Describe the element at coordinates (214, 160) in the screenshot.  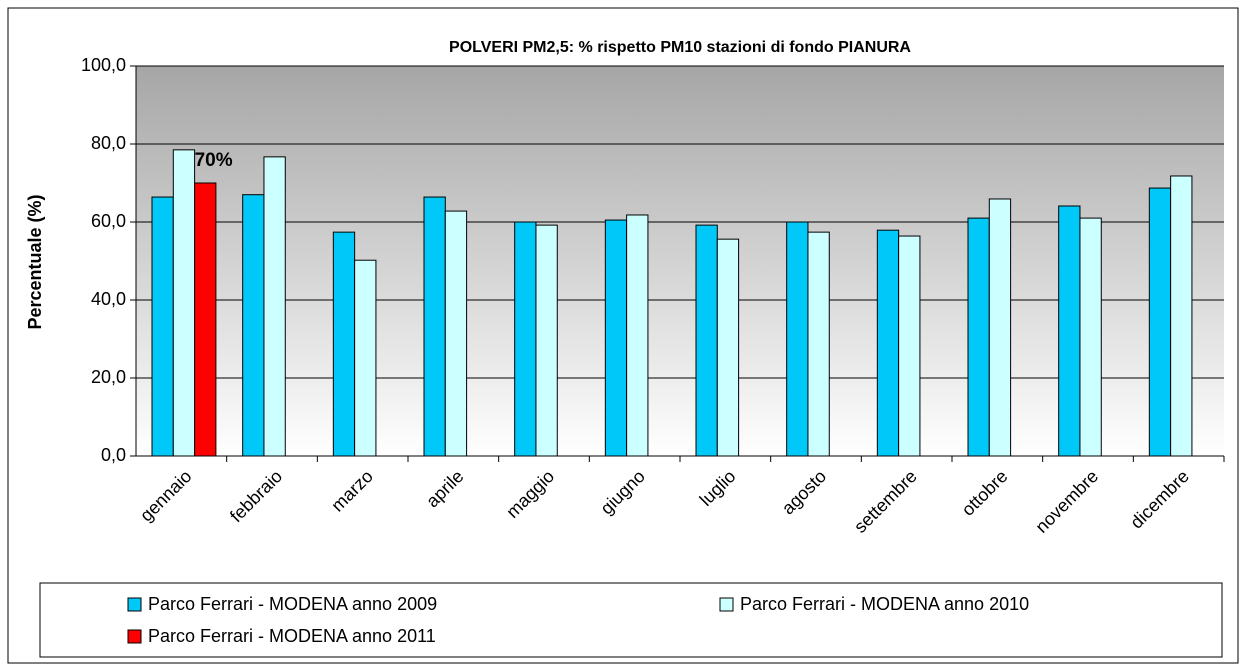
I see `data-label: 70%` at that location.